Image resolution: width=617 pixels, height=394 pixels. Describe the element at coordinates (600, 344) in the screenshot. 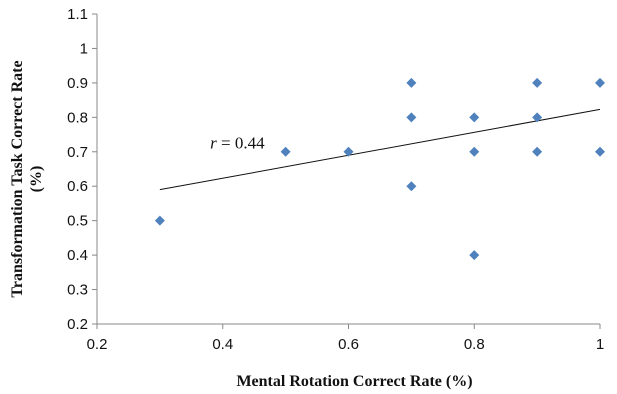

I see `x-tick-label: 1` at that location.